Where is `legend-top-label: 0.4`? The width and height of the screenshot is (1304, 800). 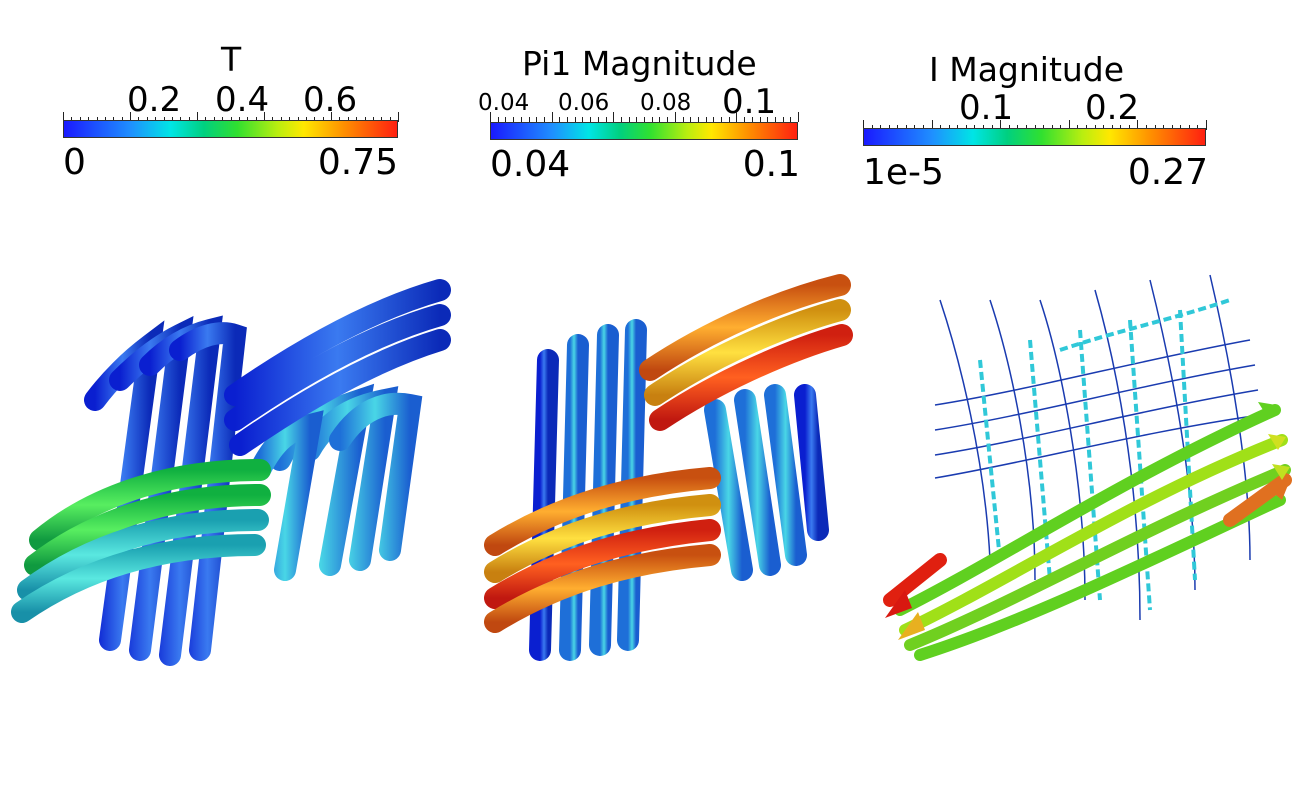 legend-top-label: 0.4 is located at coordinates (242, 100).